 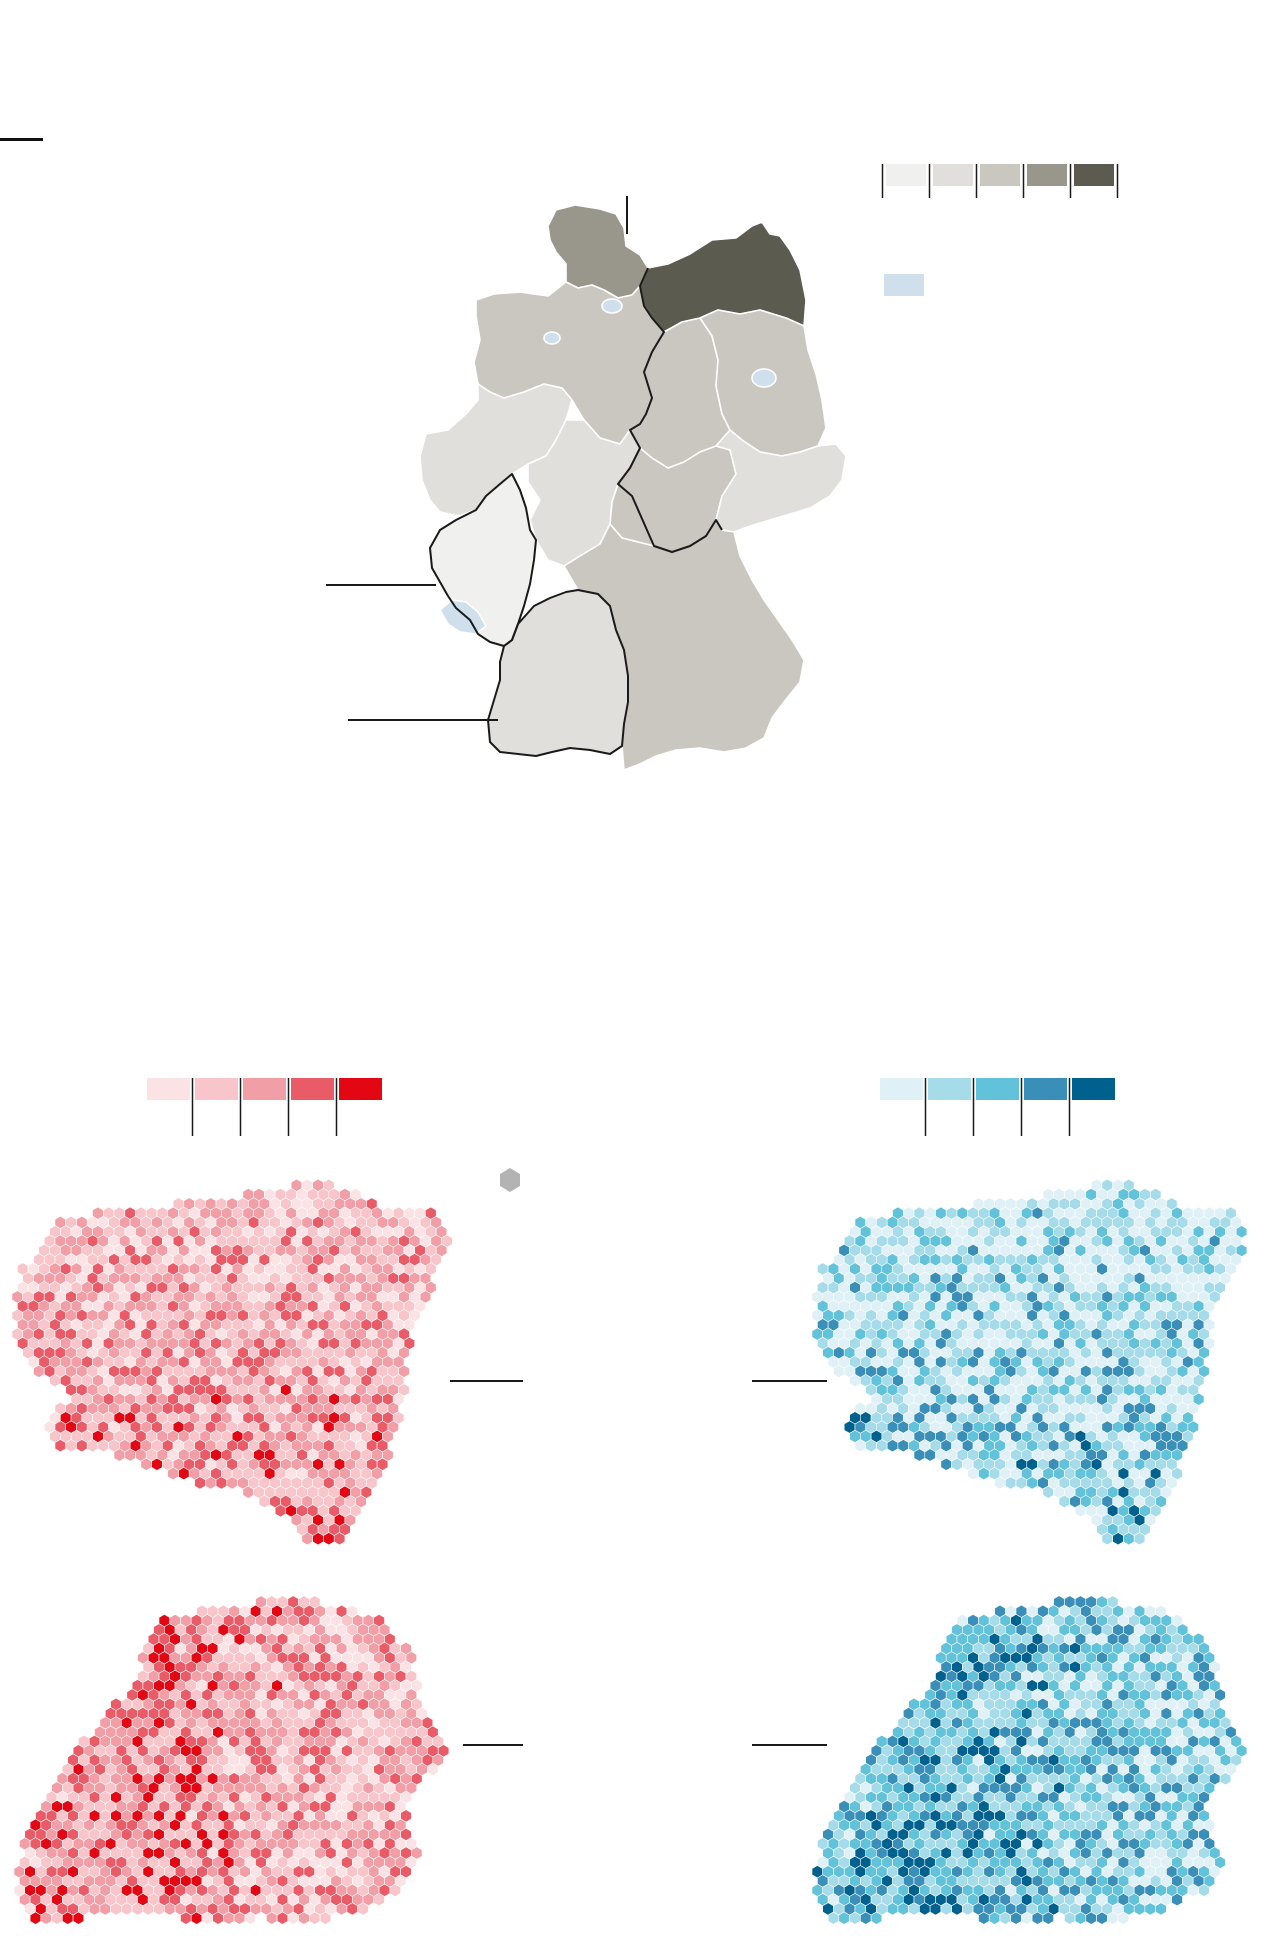 What do you see at coordinates (612, 306) in the screenshot?
I see `city-state-hamburg` at bounding box center [612, 306].